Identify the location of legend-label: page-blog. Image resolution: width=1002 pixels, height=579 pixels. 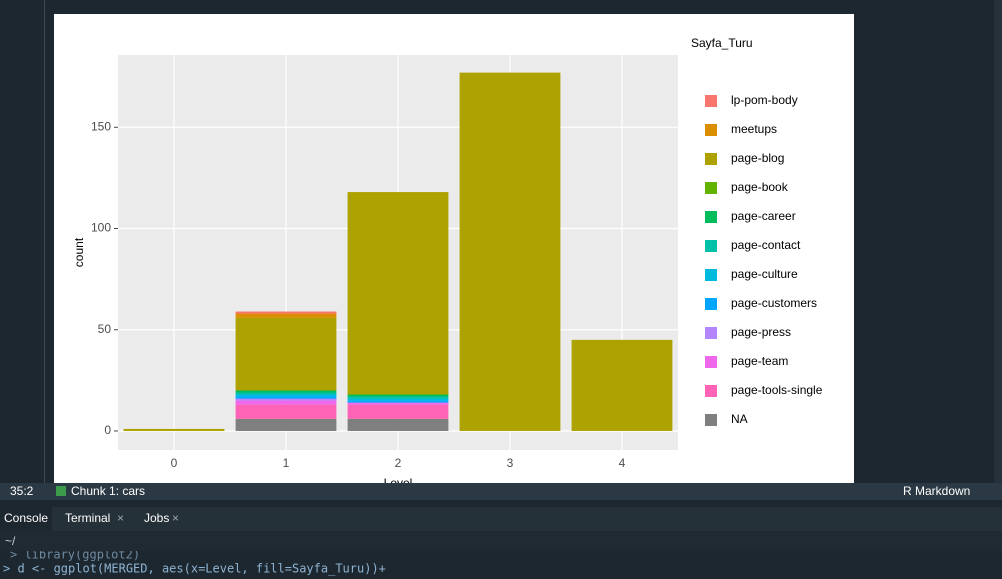
(757, 158).